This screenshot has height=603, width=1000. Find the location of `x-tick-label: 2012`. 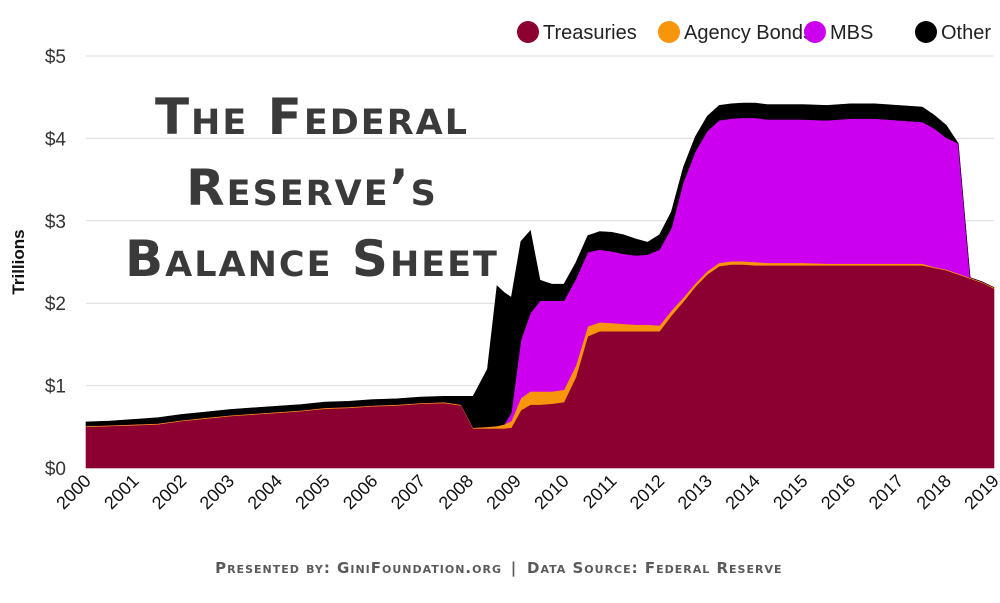

x-tick-label: 2012 is located at coordinates (647, 492).